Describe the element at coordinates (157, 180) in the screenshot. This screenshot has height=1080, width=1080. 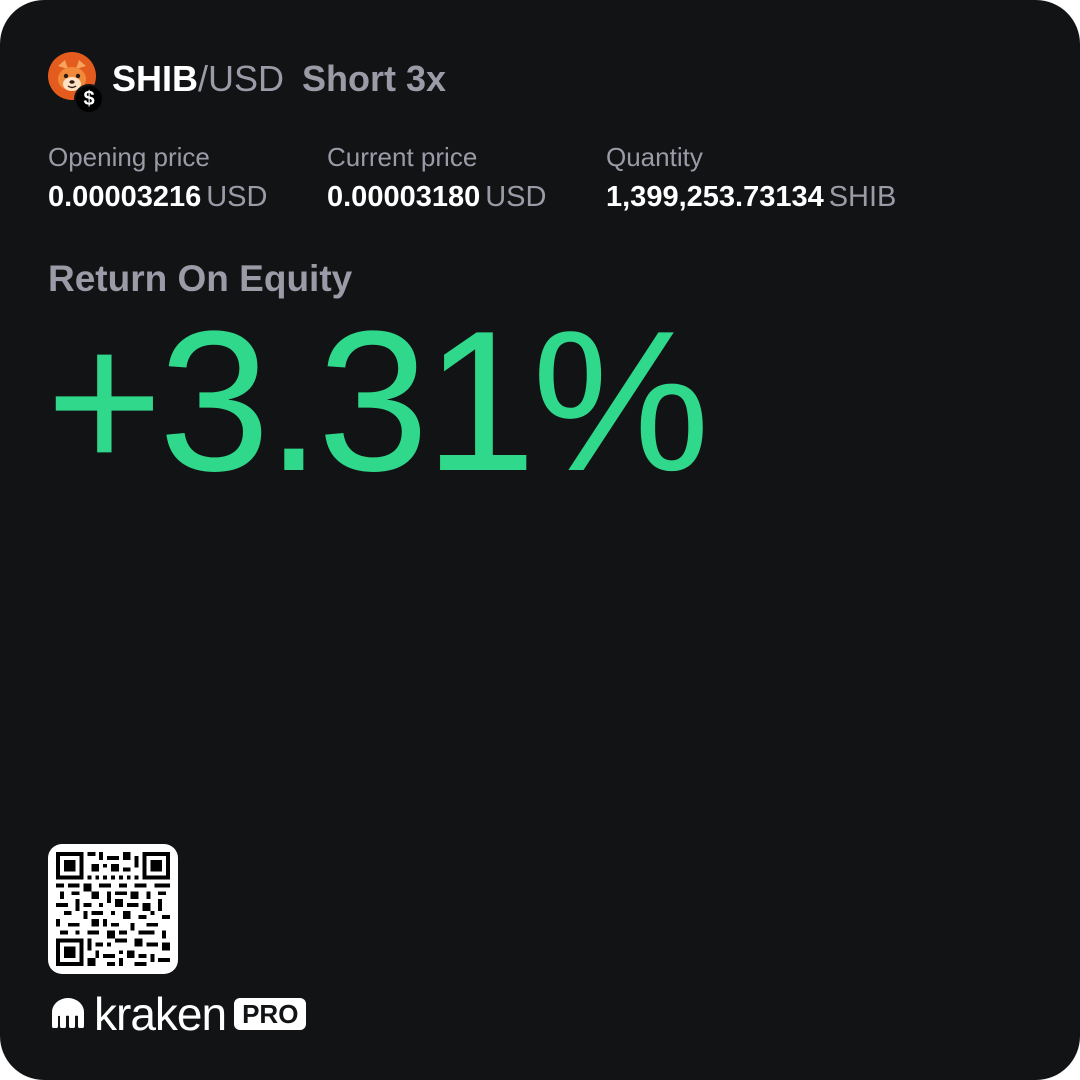
I see `stat-opening-price: Opening price 0.00003216 USD` at that location.